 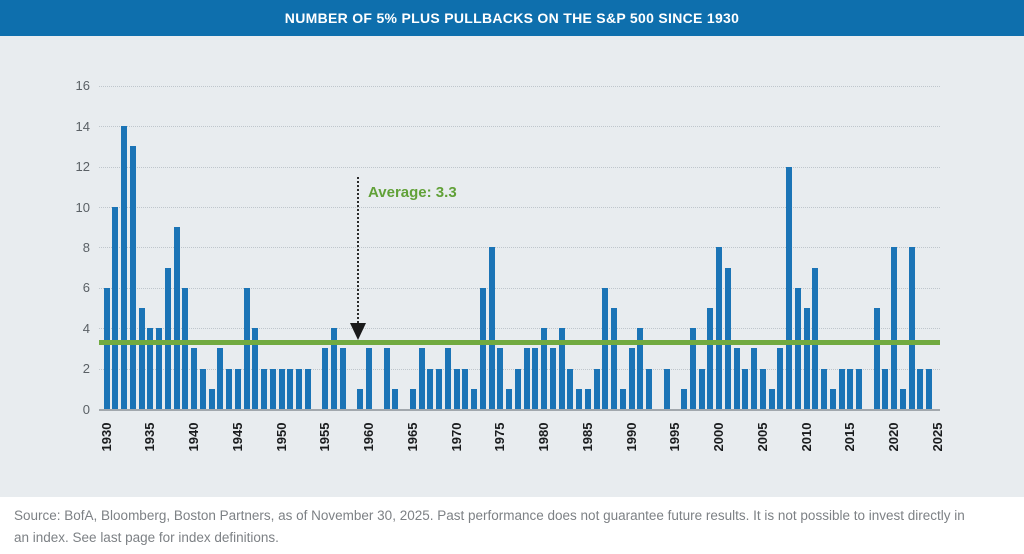 I want to click on bar-2005, so click(x=762, y=388).